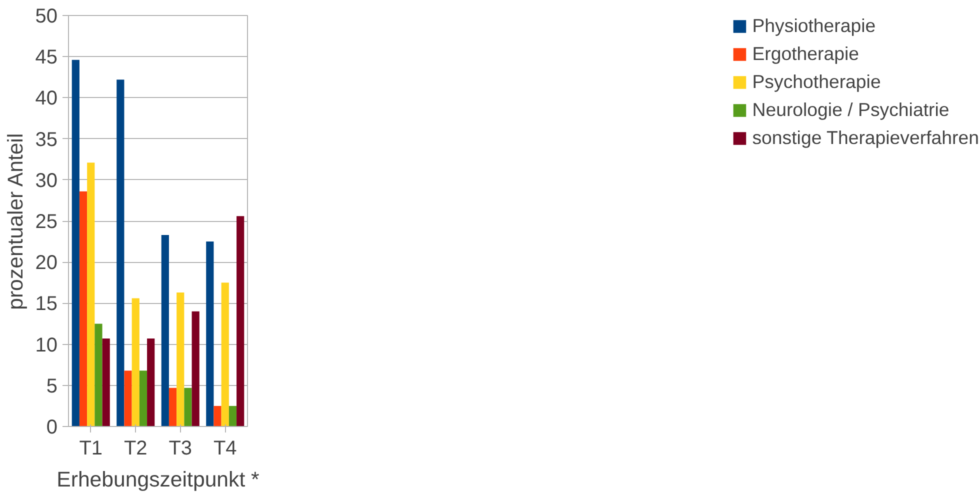 The image size is (979, 494). I want to click on x-tick-label: T2, so click(136, 449).